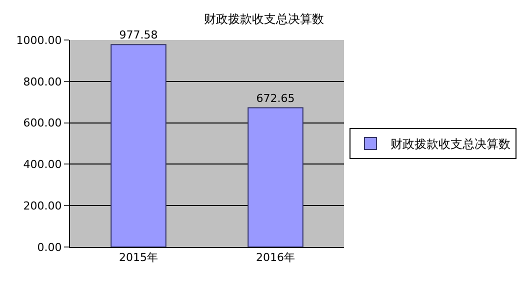 The width and height of the screenshot is (528, 287). What do you see at coordinates (39, 40) in the screenshot?
I see `y-tick-label: 1000.00` at bounding box center [39, 40].